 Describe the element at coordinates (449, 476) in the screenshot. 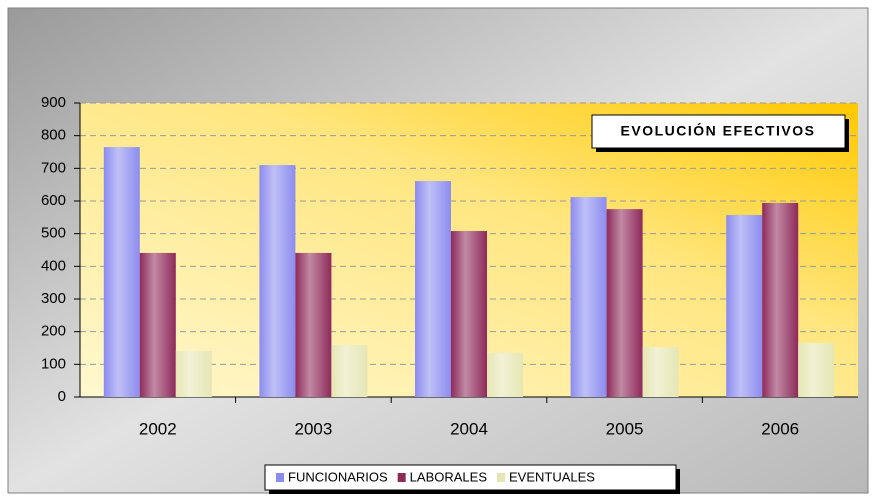

I see `legend-label: LABORALES` at that location.